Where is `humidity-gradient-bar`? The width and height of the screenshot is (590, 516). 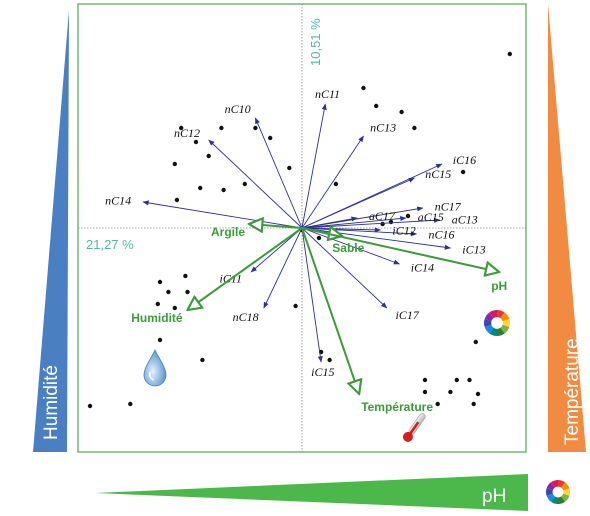 humidity-gradient-bar is located at coordinates (51, 231).